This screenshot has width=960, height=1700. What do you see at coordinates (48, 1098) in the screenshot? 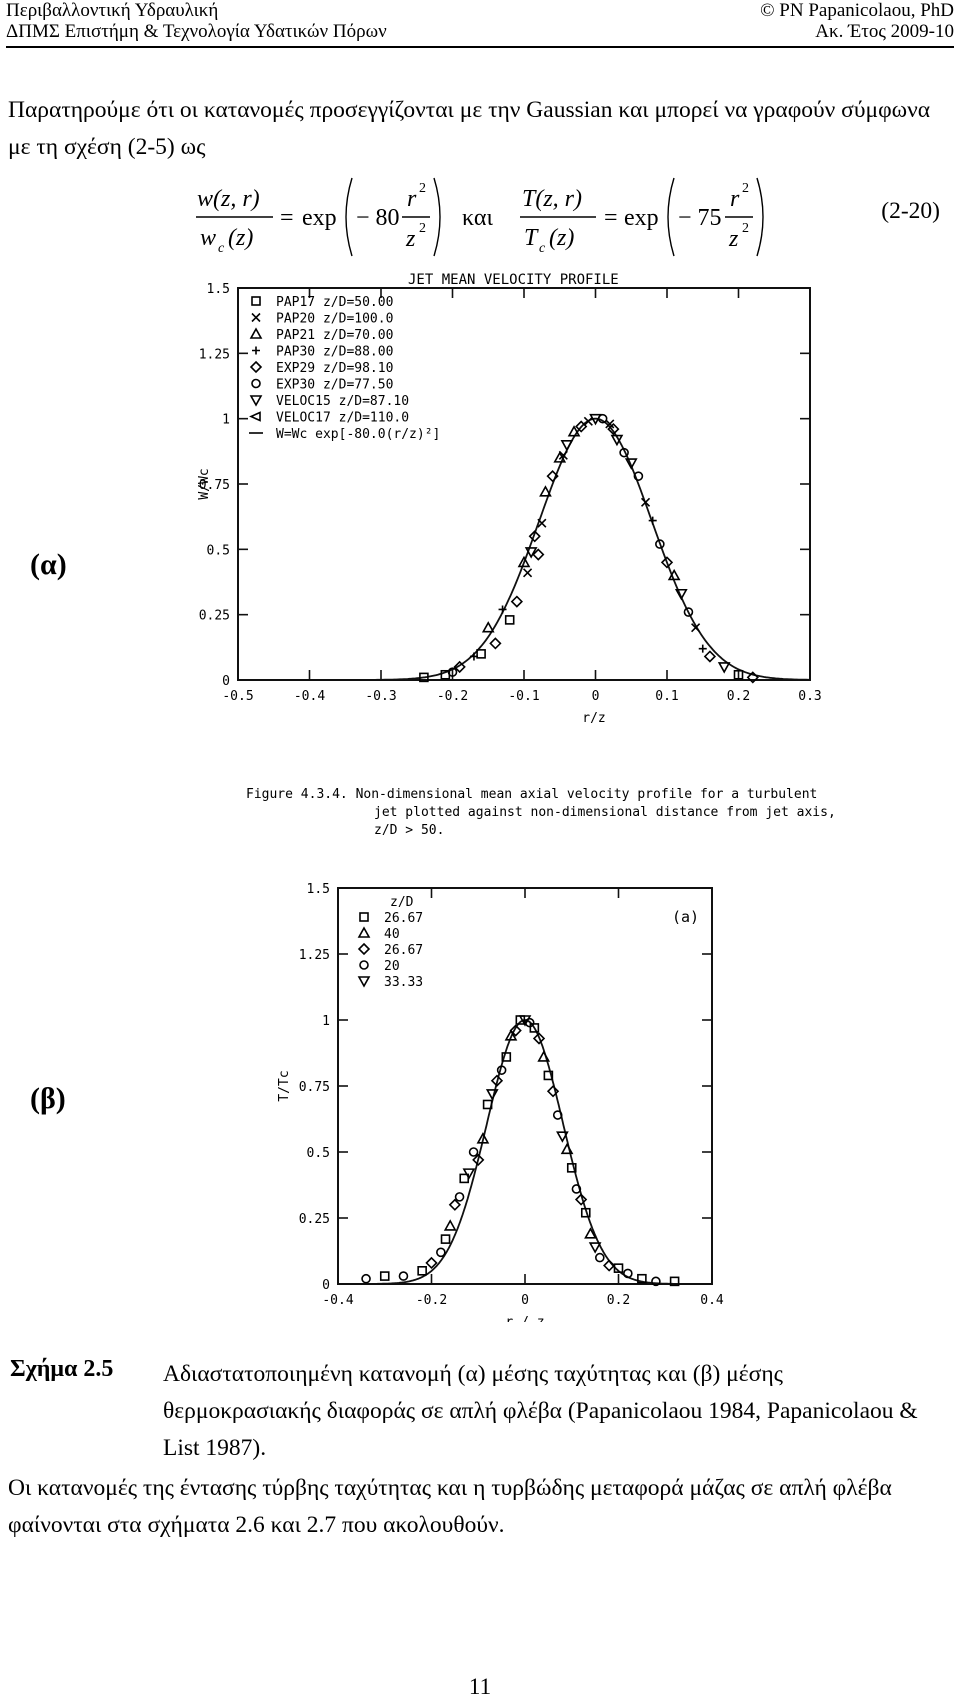
I see `panel-label-b: (β)` at bounding box center [48, 1098].